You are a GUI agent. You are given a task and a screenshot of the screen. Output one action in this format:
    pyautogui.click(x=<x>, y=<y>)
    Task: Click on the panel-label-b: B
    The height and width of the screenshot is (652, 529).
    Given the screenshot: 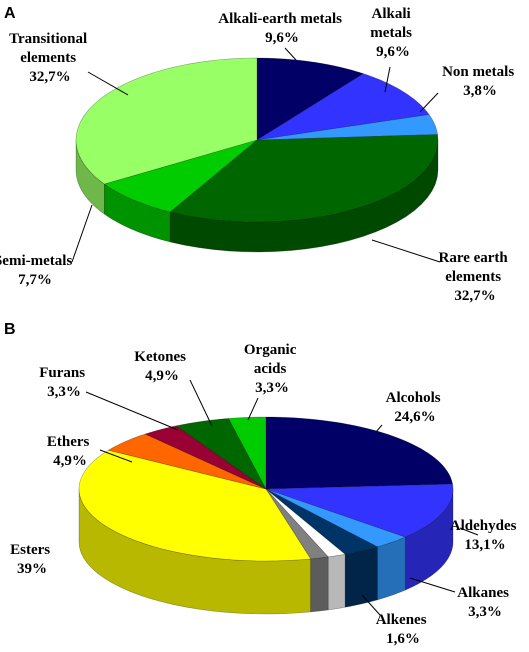 What is the action you would take?
    pyautogui.click(x=10, y=329)
    